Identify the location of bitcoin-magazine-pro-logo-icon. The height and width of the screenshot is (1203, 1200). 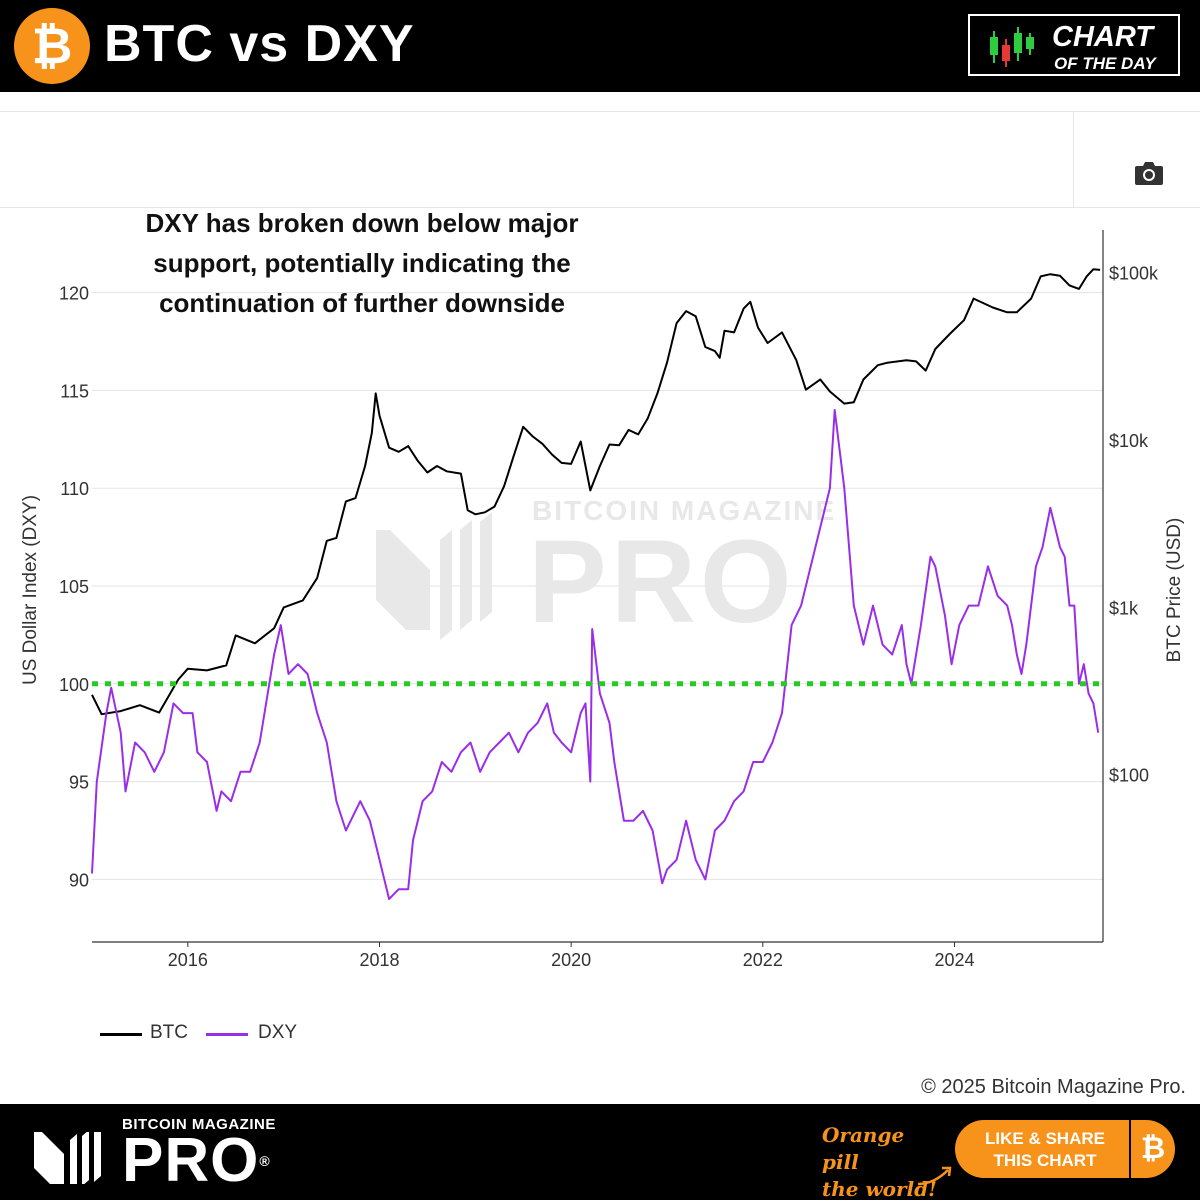
(67, 1158).